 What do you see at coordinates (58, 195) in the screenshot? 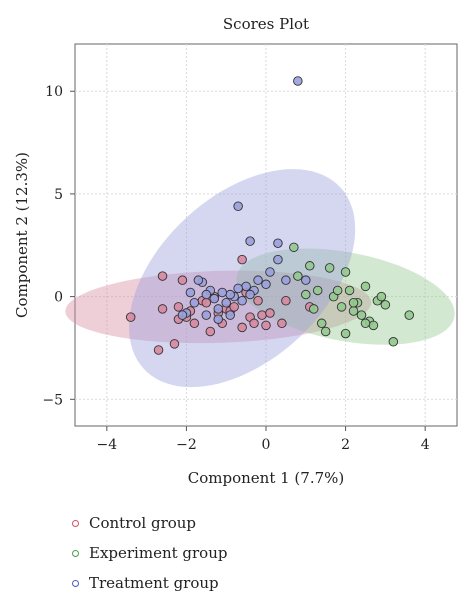
I see `y-tick-label: 5` at bounding box center [58, 195].